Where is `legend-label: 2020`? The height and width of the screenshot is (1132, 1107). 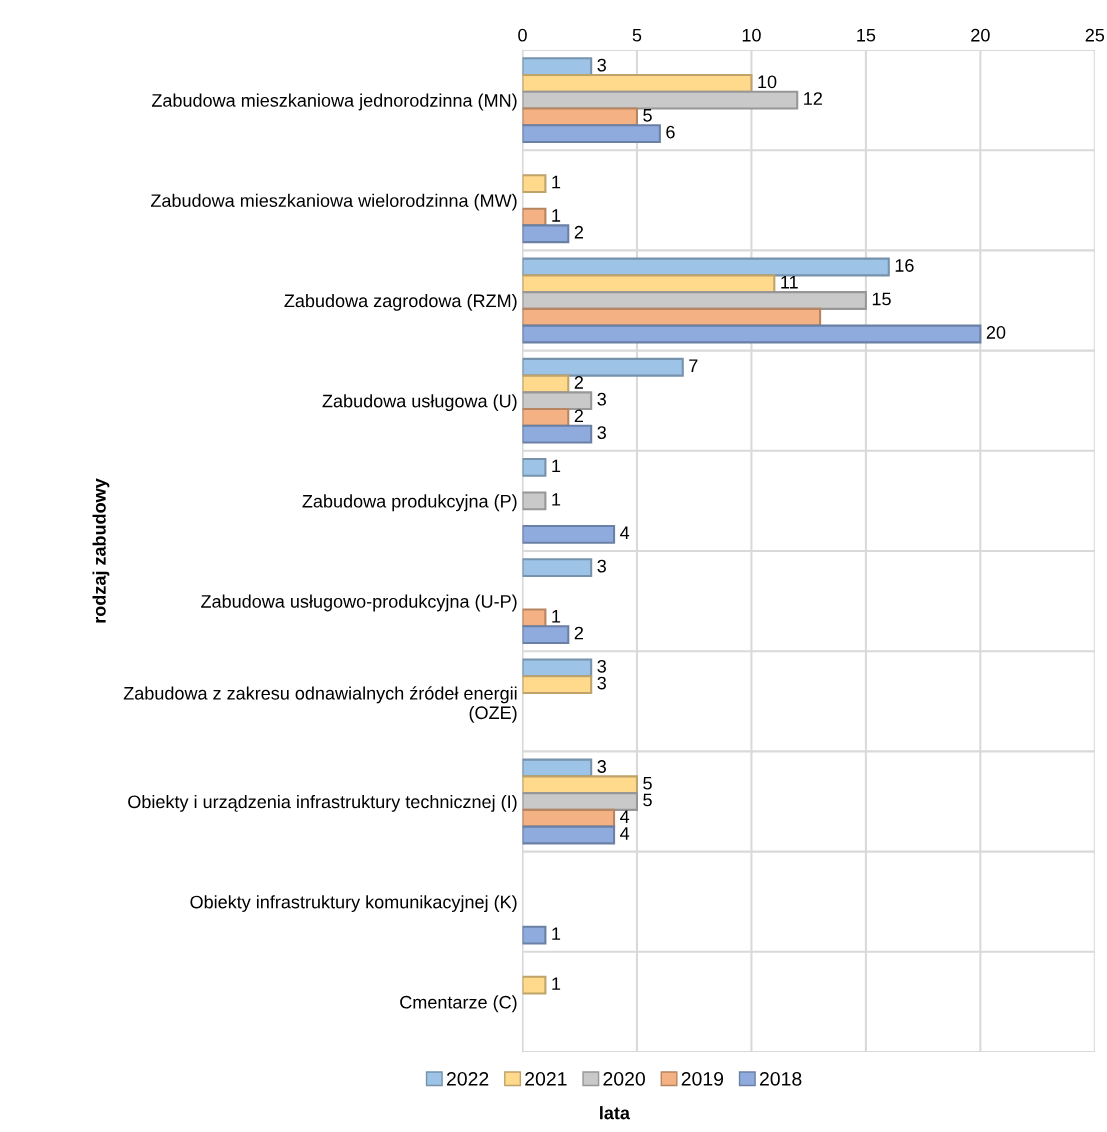
legend-label: 2020 is located at coordinates (624, 1078).